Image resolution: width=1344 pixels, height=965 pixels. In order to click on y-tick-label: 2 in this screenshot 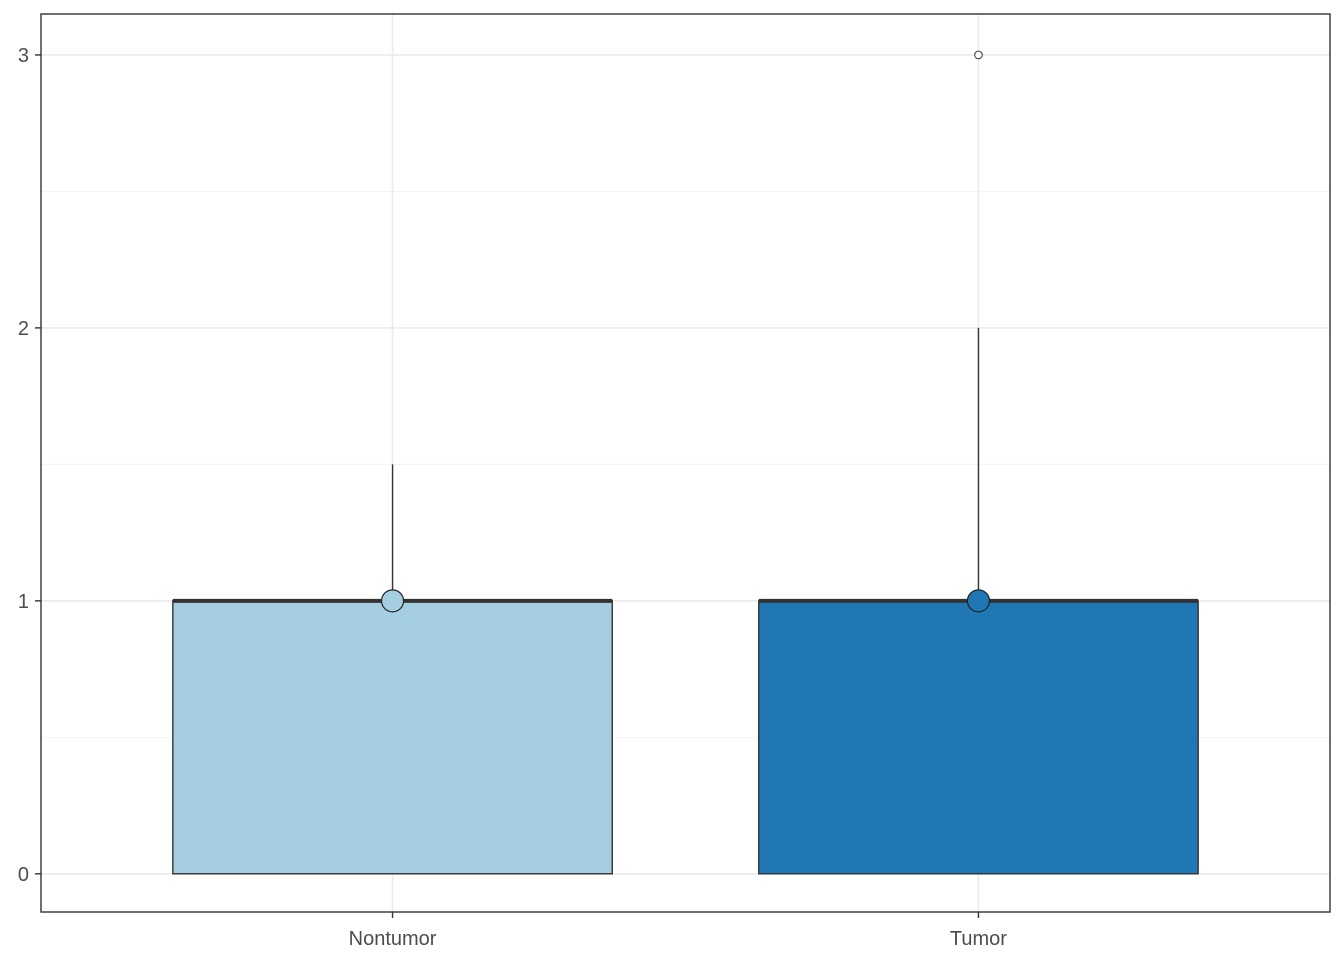, I will do `click(23, 329)`.